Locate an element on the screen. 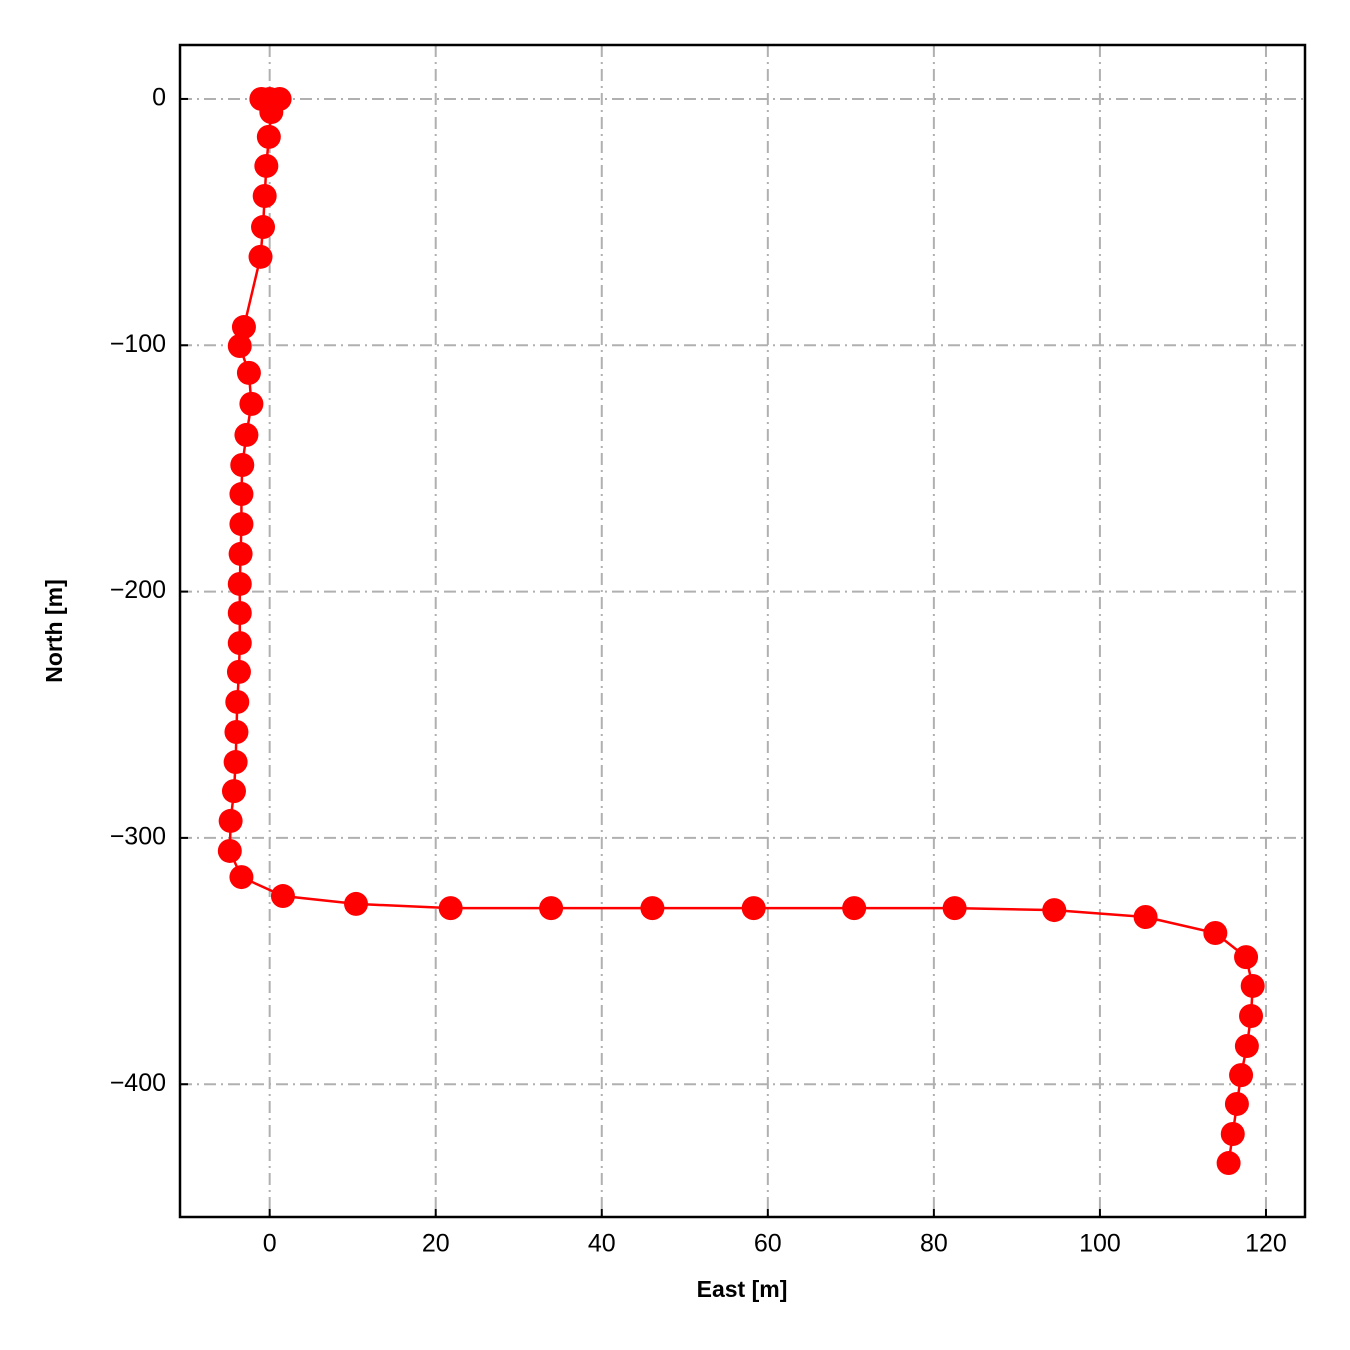  y-tick-label: −300 is located at coordinates (138, 837).